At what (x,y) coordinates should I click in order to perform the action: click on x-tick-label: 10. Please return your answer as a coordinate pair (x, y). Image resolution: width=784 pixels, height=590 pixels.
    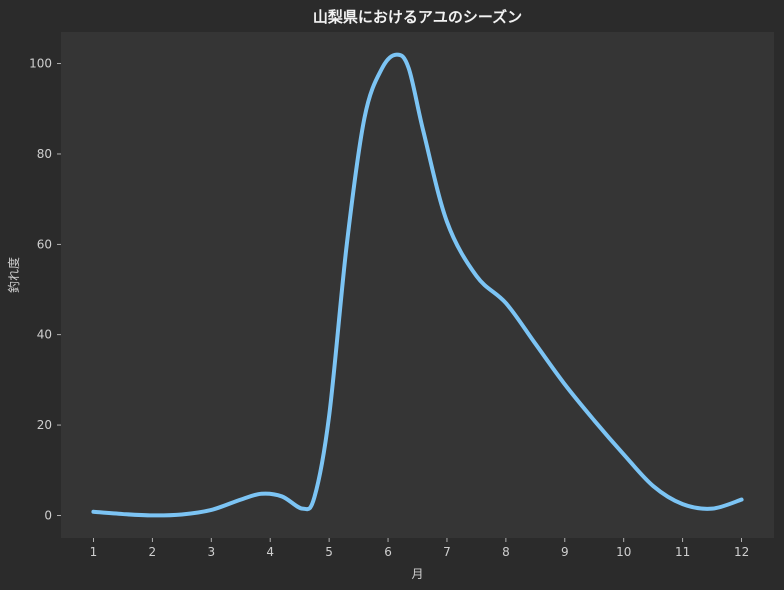
    Looking at the image, I should click on (623, 552).